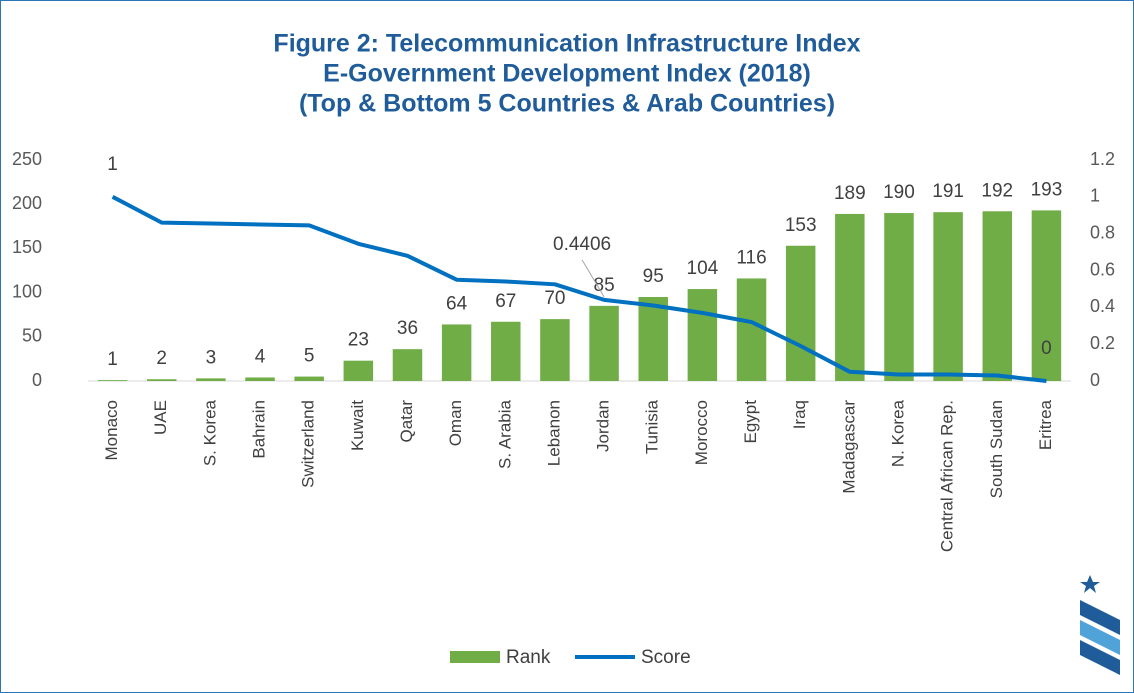  I want to click on x-tick-label: South Sudan, so click(996, 449).